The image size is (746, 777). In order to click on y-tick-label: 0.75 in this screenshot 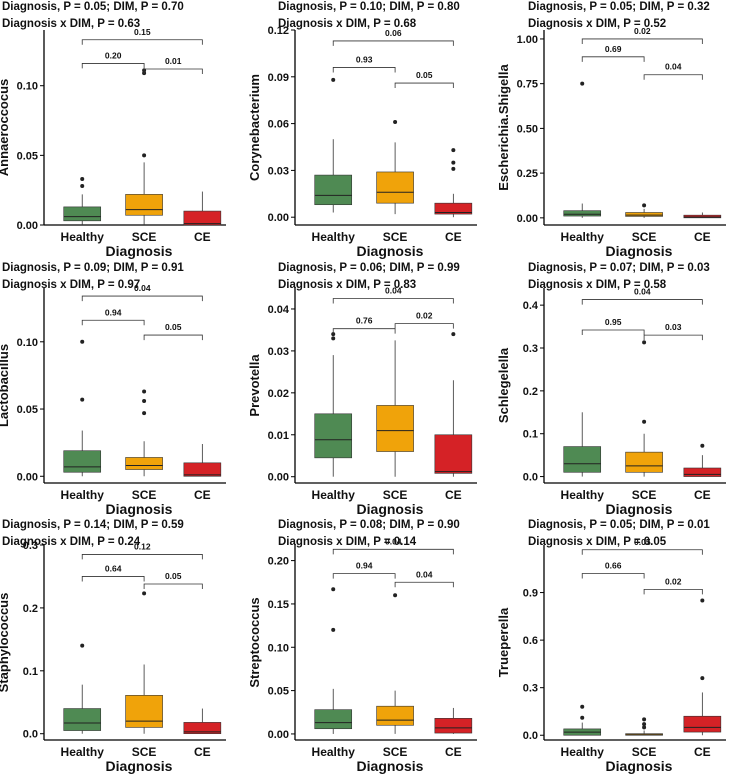, I will do `click(527, 85)`.